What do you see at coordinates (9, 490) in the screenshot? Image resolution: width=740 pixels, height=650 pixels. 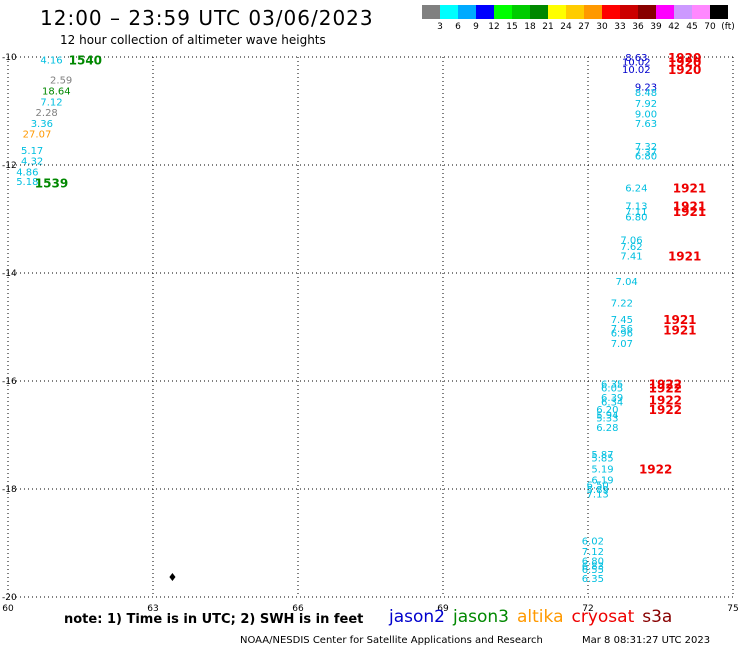 I see `y-tick-label: -18` at bounding box center [9, 490].